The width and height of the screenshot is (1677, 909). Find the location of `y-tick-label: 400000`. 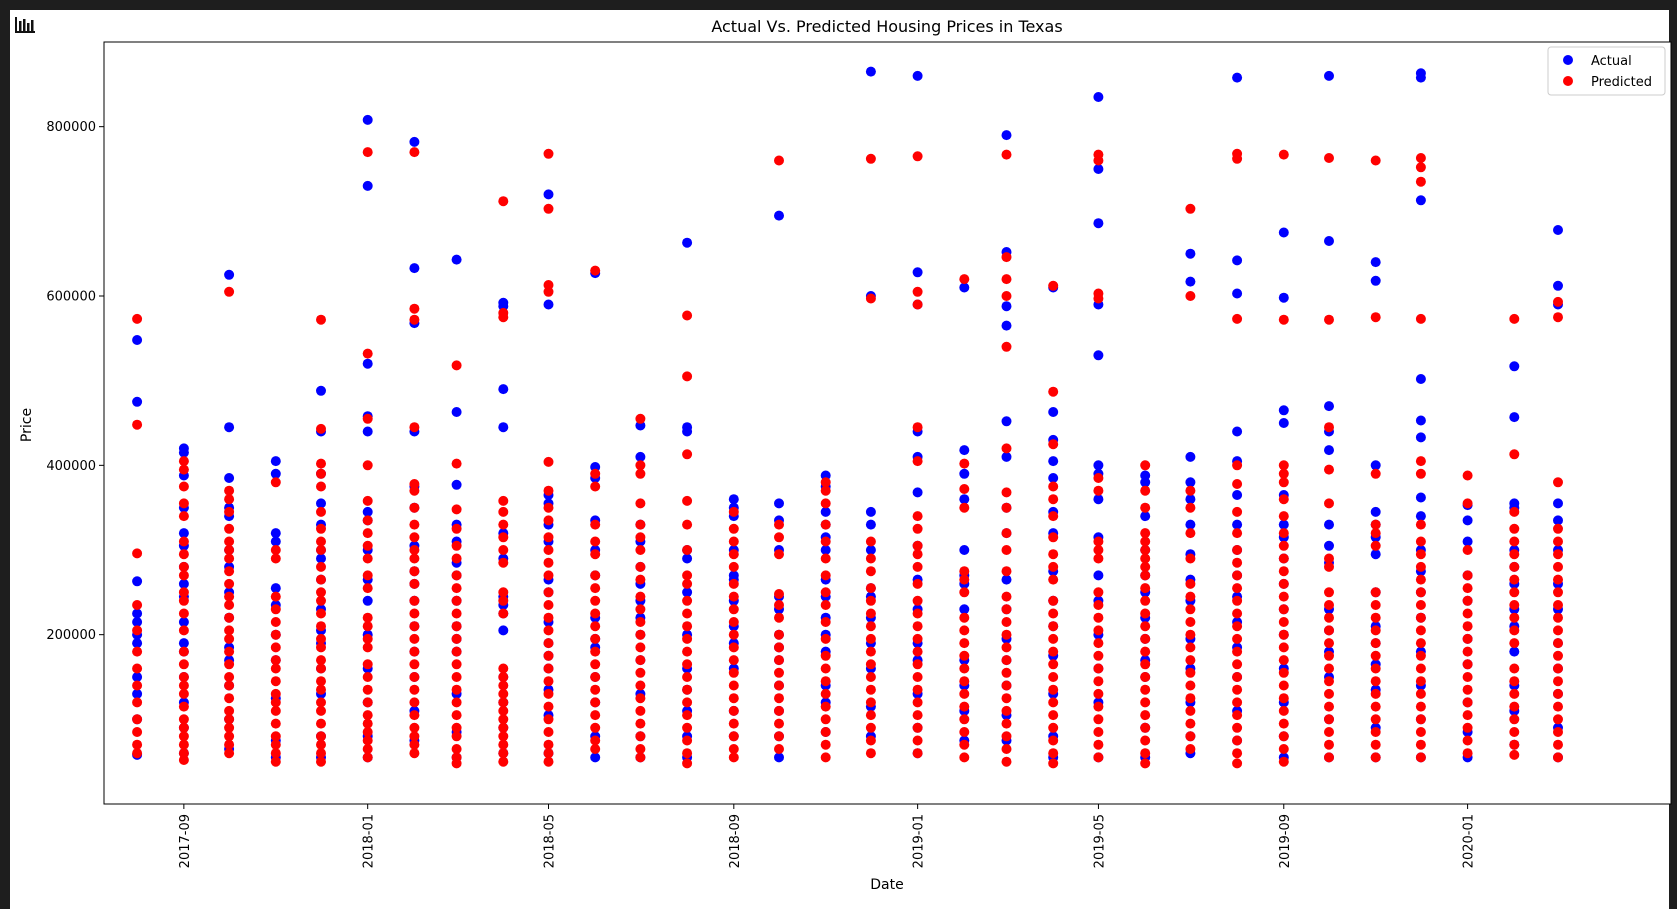

y-tick-label: 400000 is located at coordinates (71, 466).